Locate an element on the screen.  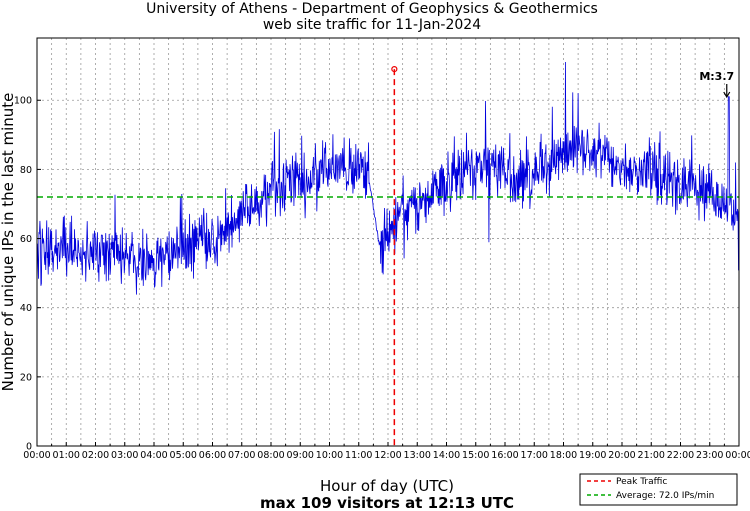
y-tick-label: 0 is located at coordinates (29, 447).